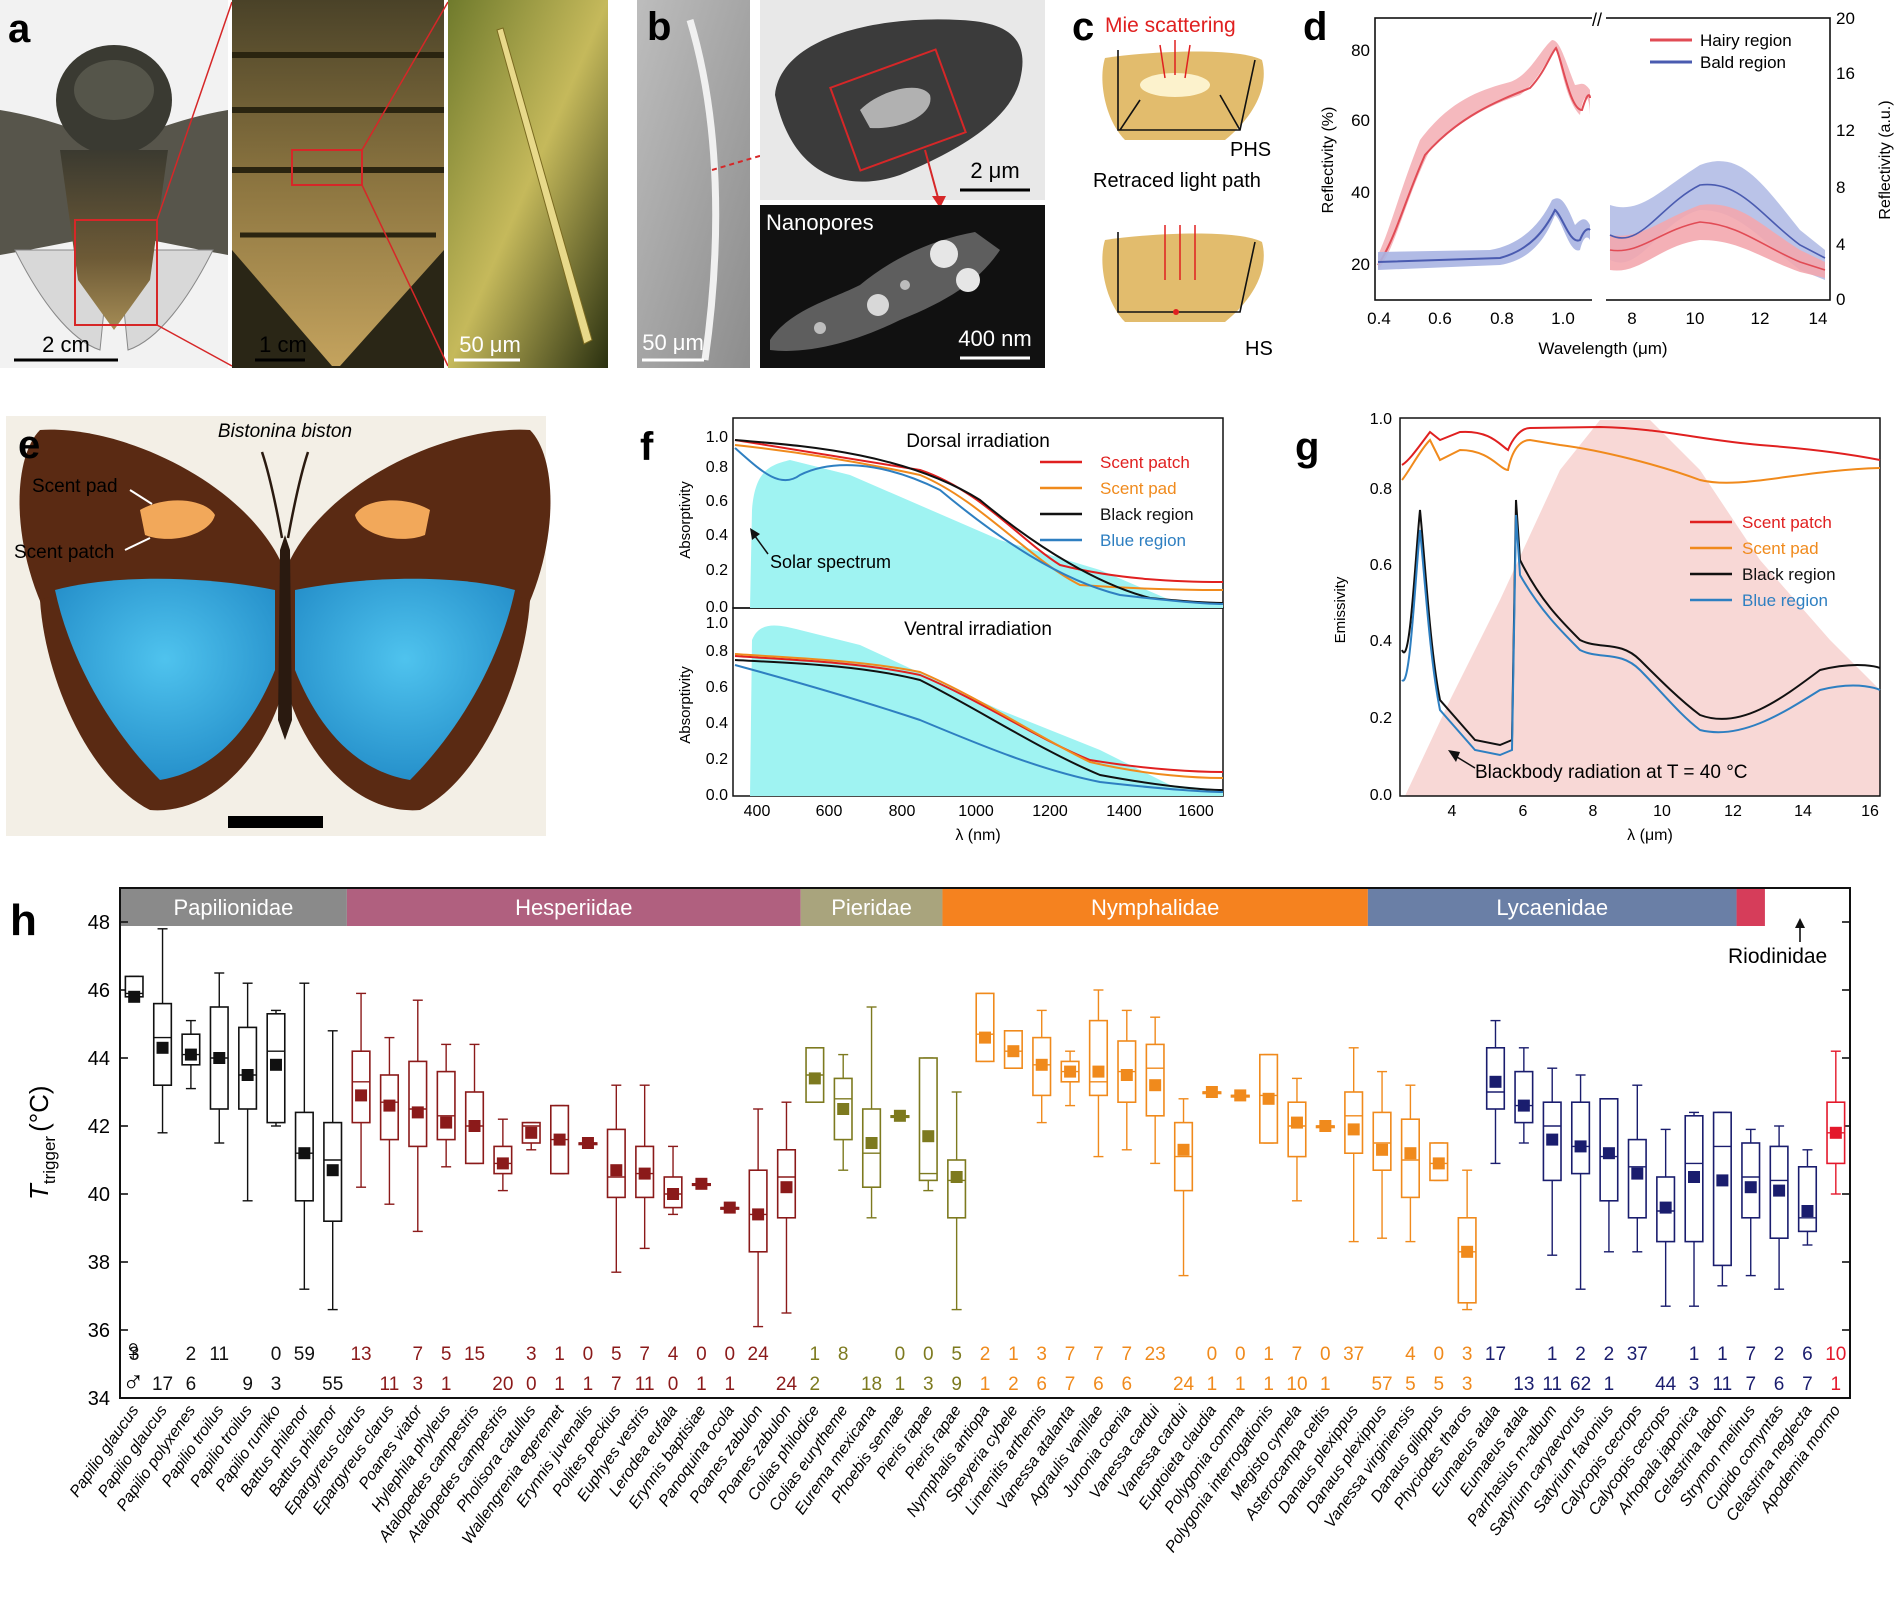 This screenshot has height=1618, width=1900. I want to click on male-count: 6, so click(191, 1384).